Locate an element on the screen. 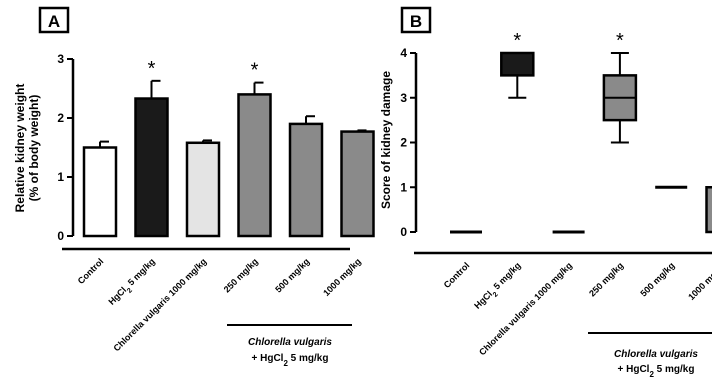 The image size is (712, 379). panel-b-y-label: Score of kidney damage is located at coordinates (386, 140).